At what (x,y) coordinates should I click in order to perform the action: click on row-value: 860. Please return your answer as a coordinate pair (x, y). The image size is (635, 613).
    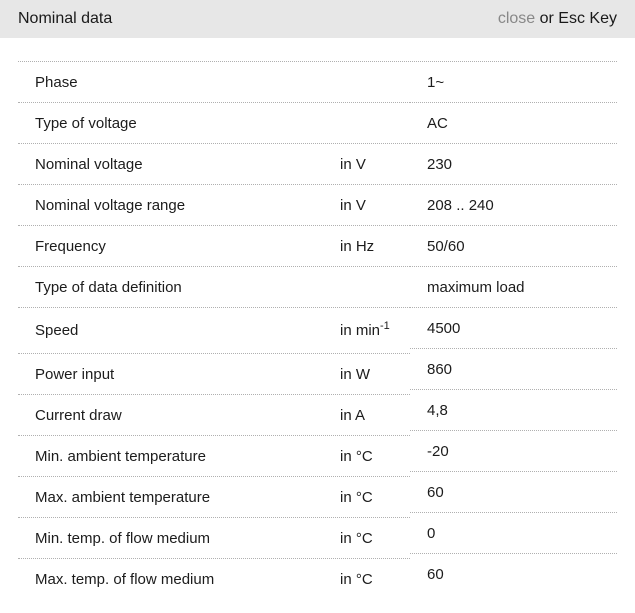
    Looking at the image, I should click on (440, 369).